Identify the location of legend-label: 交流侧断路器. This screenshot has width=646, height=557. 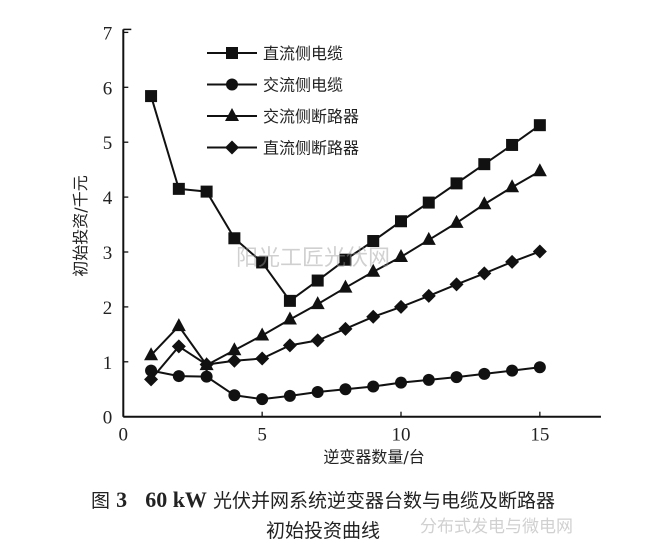
(311, 116).